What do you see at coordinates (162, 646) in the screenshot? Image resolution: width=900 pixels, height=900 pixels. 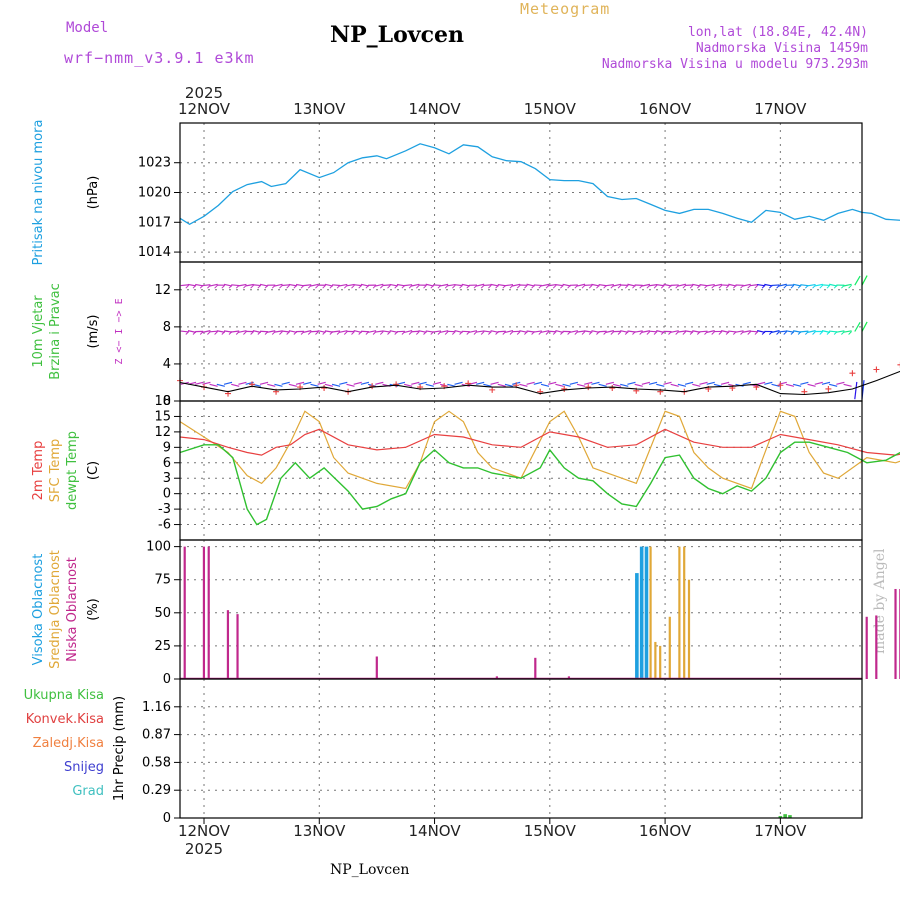 I see `y-tick-label: 25` at bounding box center [162, 646].